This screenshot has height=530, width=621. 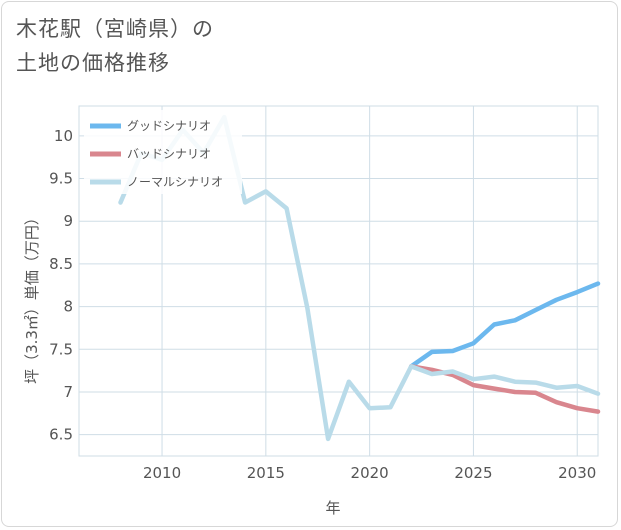 What do you see at coordinates (473, 473) in the screenshot?
I see `x-tick-label: 2025` at bounding box center [473, 473].